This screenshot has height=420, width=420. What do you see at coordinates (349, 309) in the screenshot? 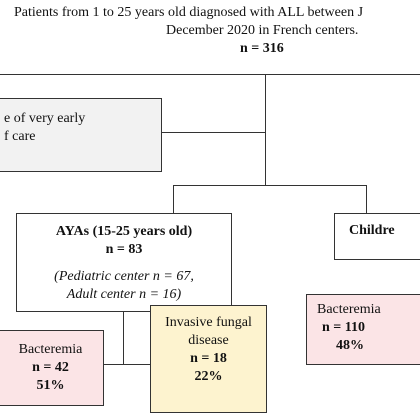
I see `children-bacteremia-label: Bacteremia` at bounding box center [349, 309].